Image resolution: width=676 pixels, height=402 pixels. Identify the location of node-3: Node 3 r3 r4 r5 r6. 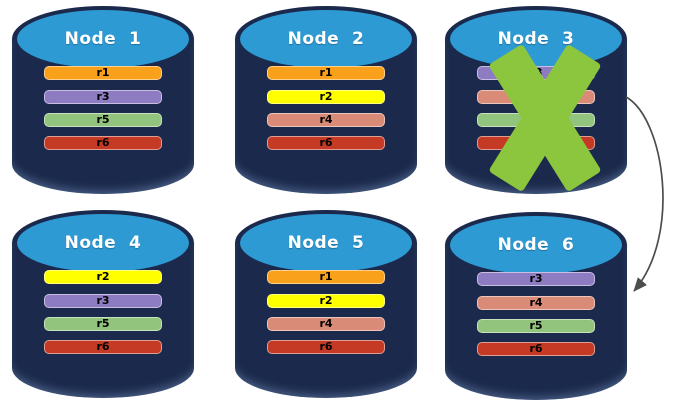
(536, 100).